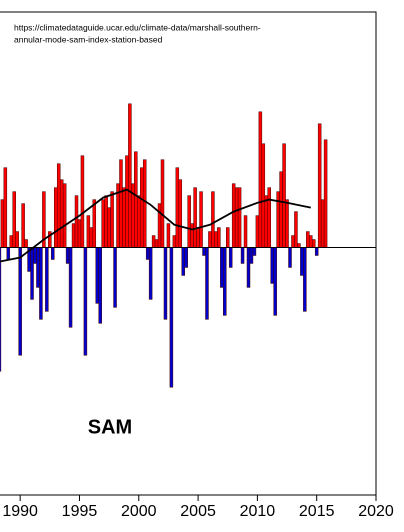  What do you see at coordinates (110, 427) in the screenshot?
I see `annotation: SAM` at bounding box center [110, 427].